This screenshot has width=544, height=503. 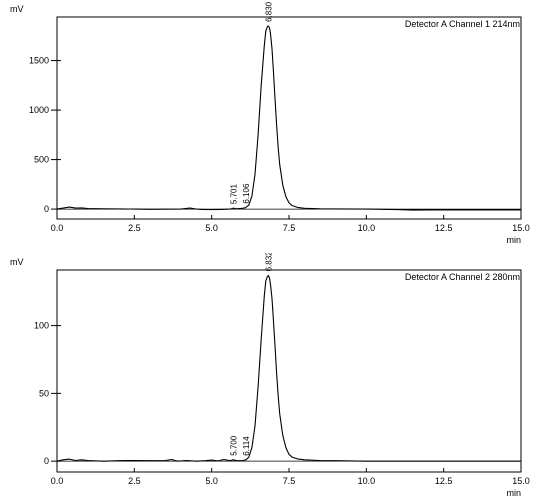 What do you see at coordinates (246, 193) in the screenshot?
I see `peak-retention-time-label: 6.106` at bounding box center [246, 193].